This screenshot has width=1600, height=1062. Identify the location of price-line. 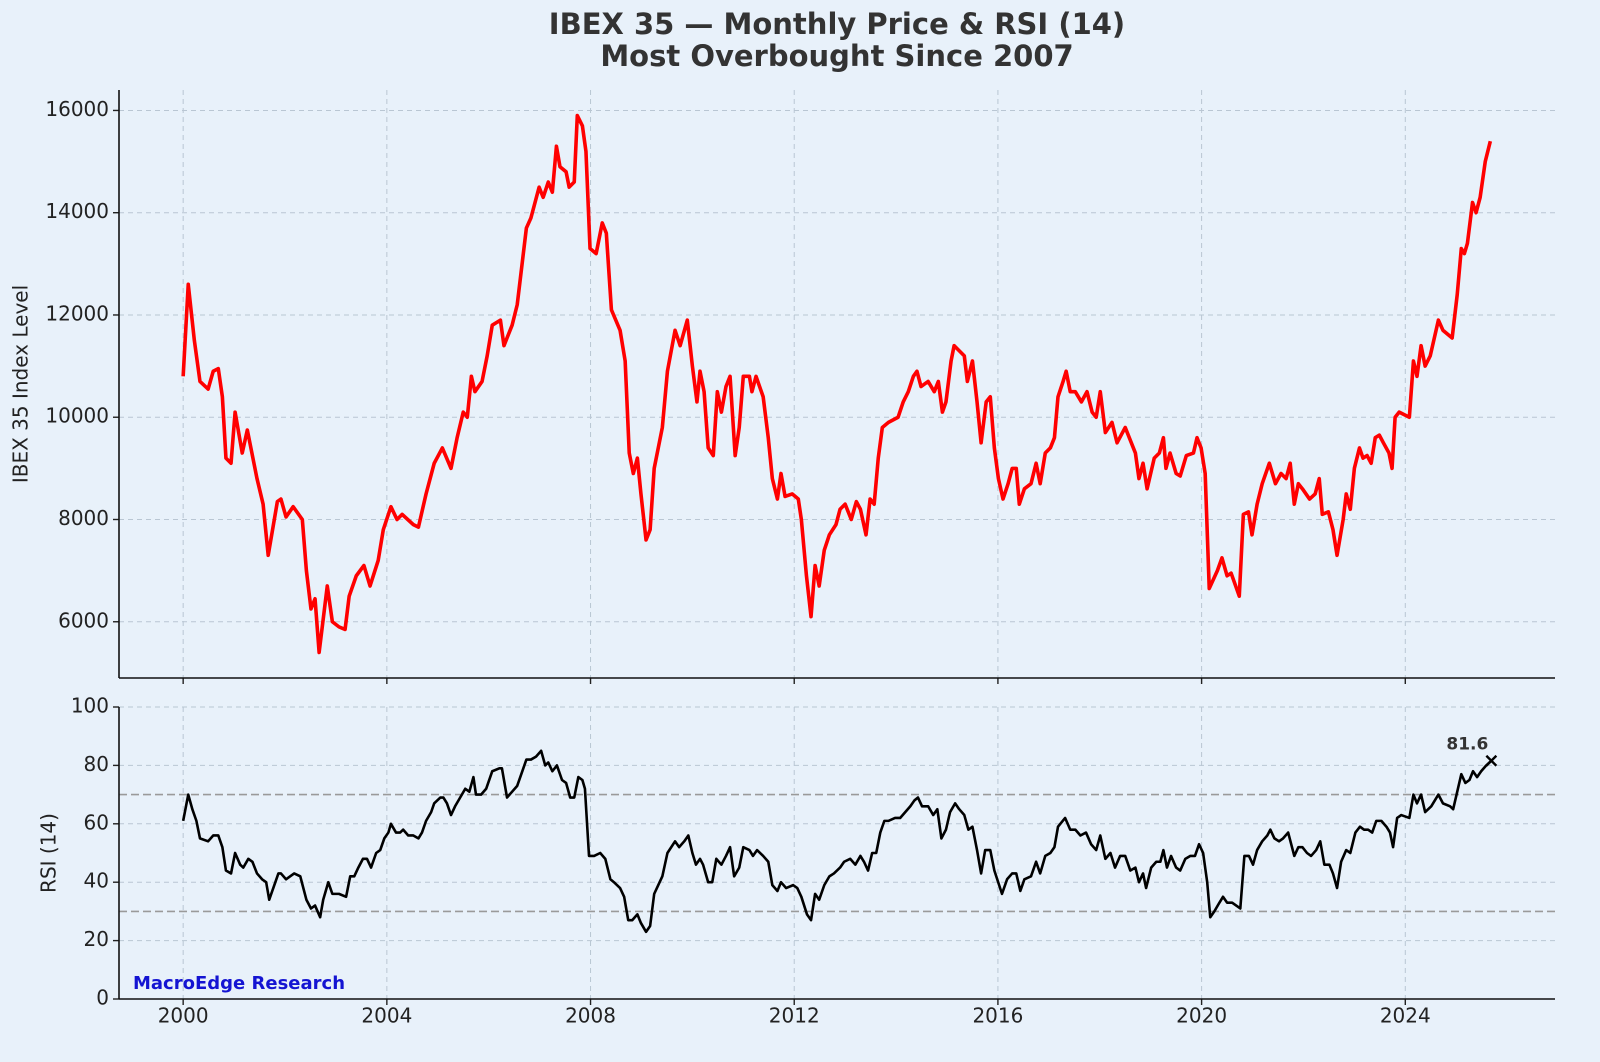
(837, 841).